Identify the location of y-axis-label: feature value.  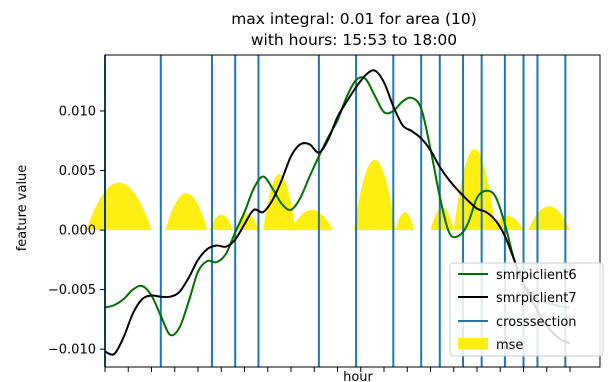
(22, 208).